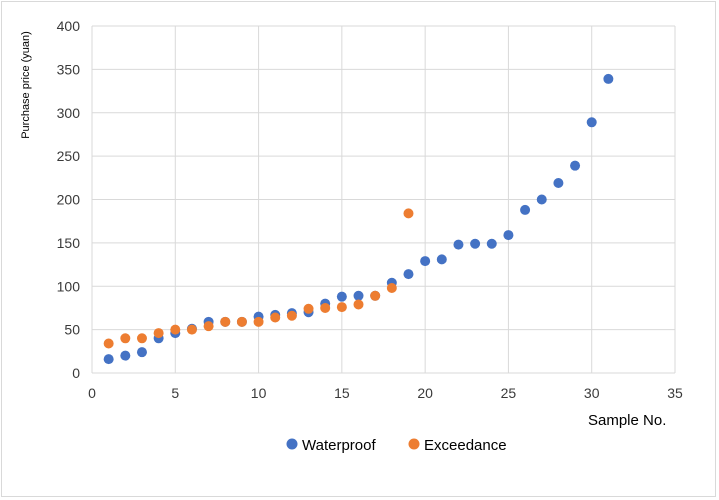 This screenshot has width=719, height=500. Describe the element at coordinates (69, 156) in the screenshot. I see `y-tick-label: 250` at that location.